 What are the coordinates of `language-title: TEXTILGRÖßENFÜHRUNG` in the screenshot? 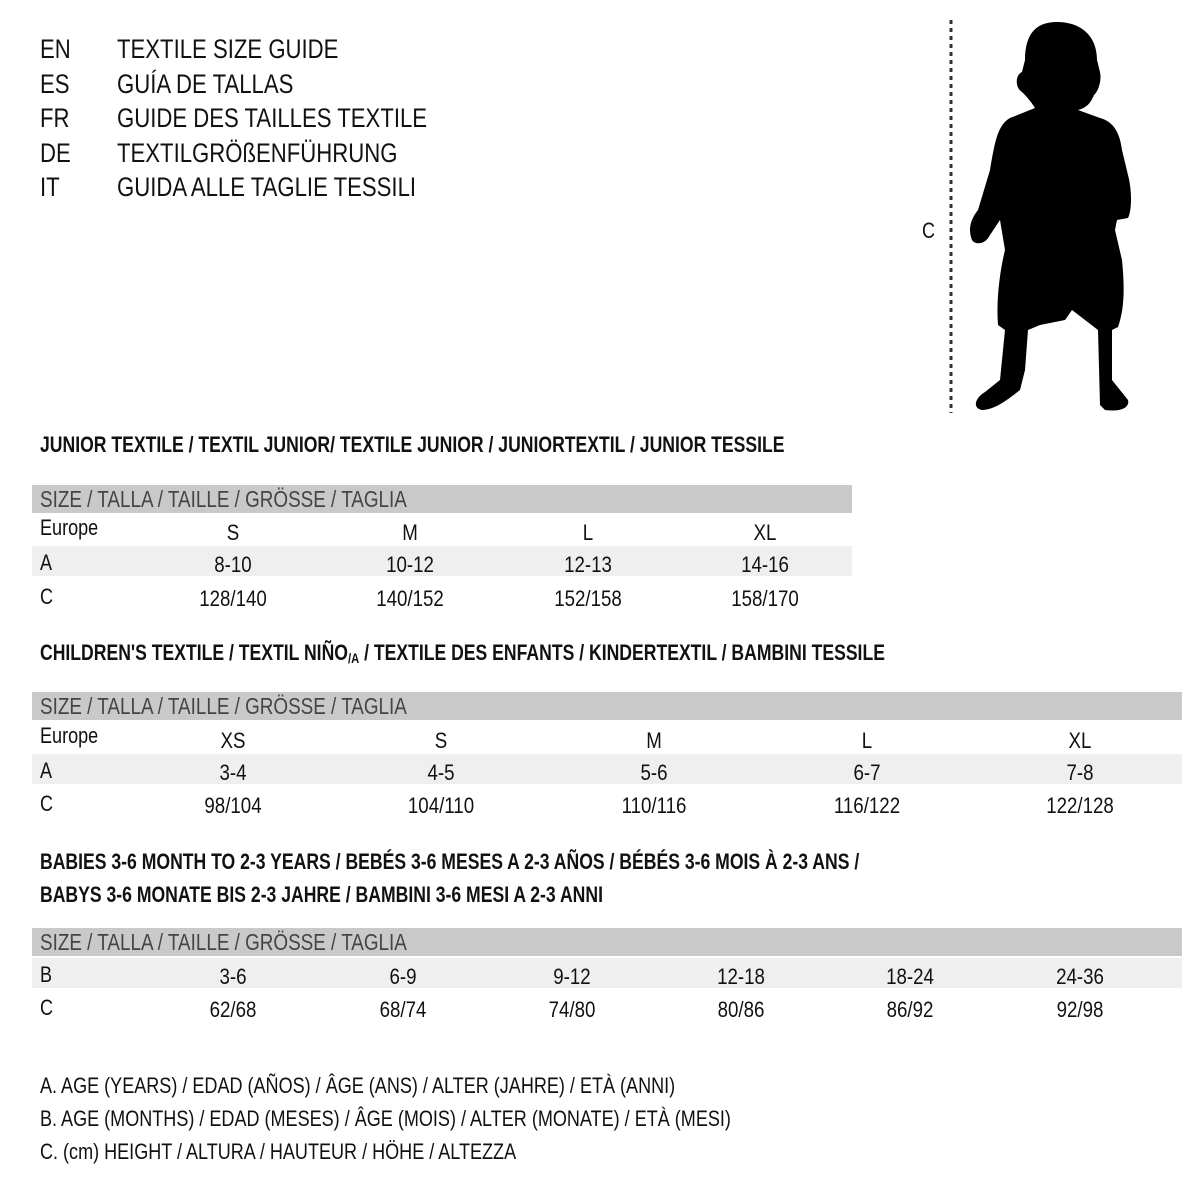 It's located at (257, 152).